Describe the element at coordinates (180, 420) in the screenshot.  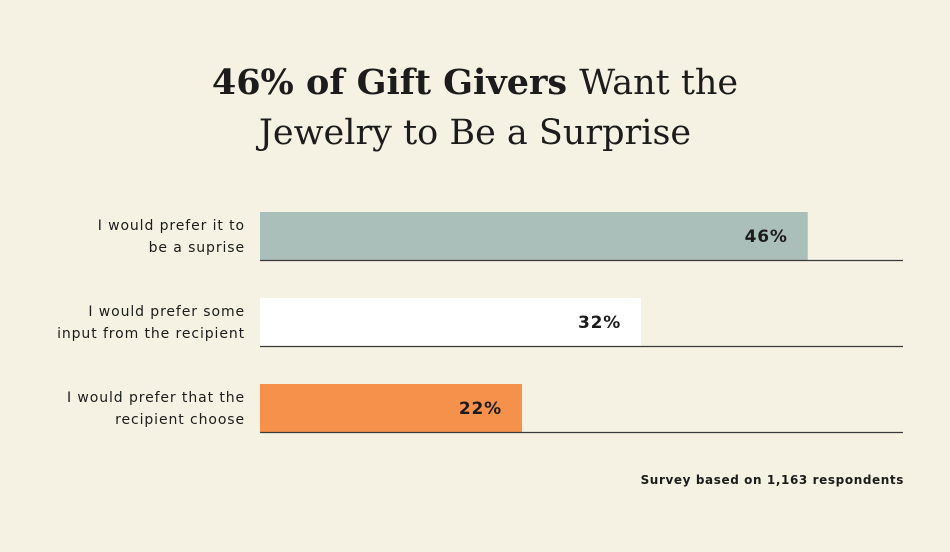
I see `category-label-3-line-2: recipient choose` at that location.